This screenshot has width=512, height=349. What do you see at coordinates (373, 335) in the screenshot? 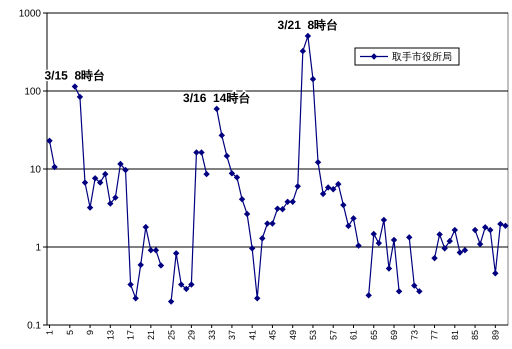
I see `x-tick-label: 65` at bounding box center [373, 335].